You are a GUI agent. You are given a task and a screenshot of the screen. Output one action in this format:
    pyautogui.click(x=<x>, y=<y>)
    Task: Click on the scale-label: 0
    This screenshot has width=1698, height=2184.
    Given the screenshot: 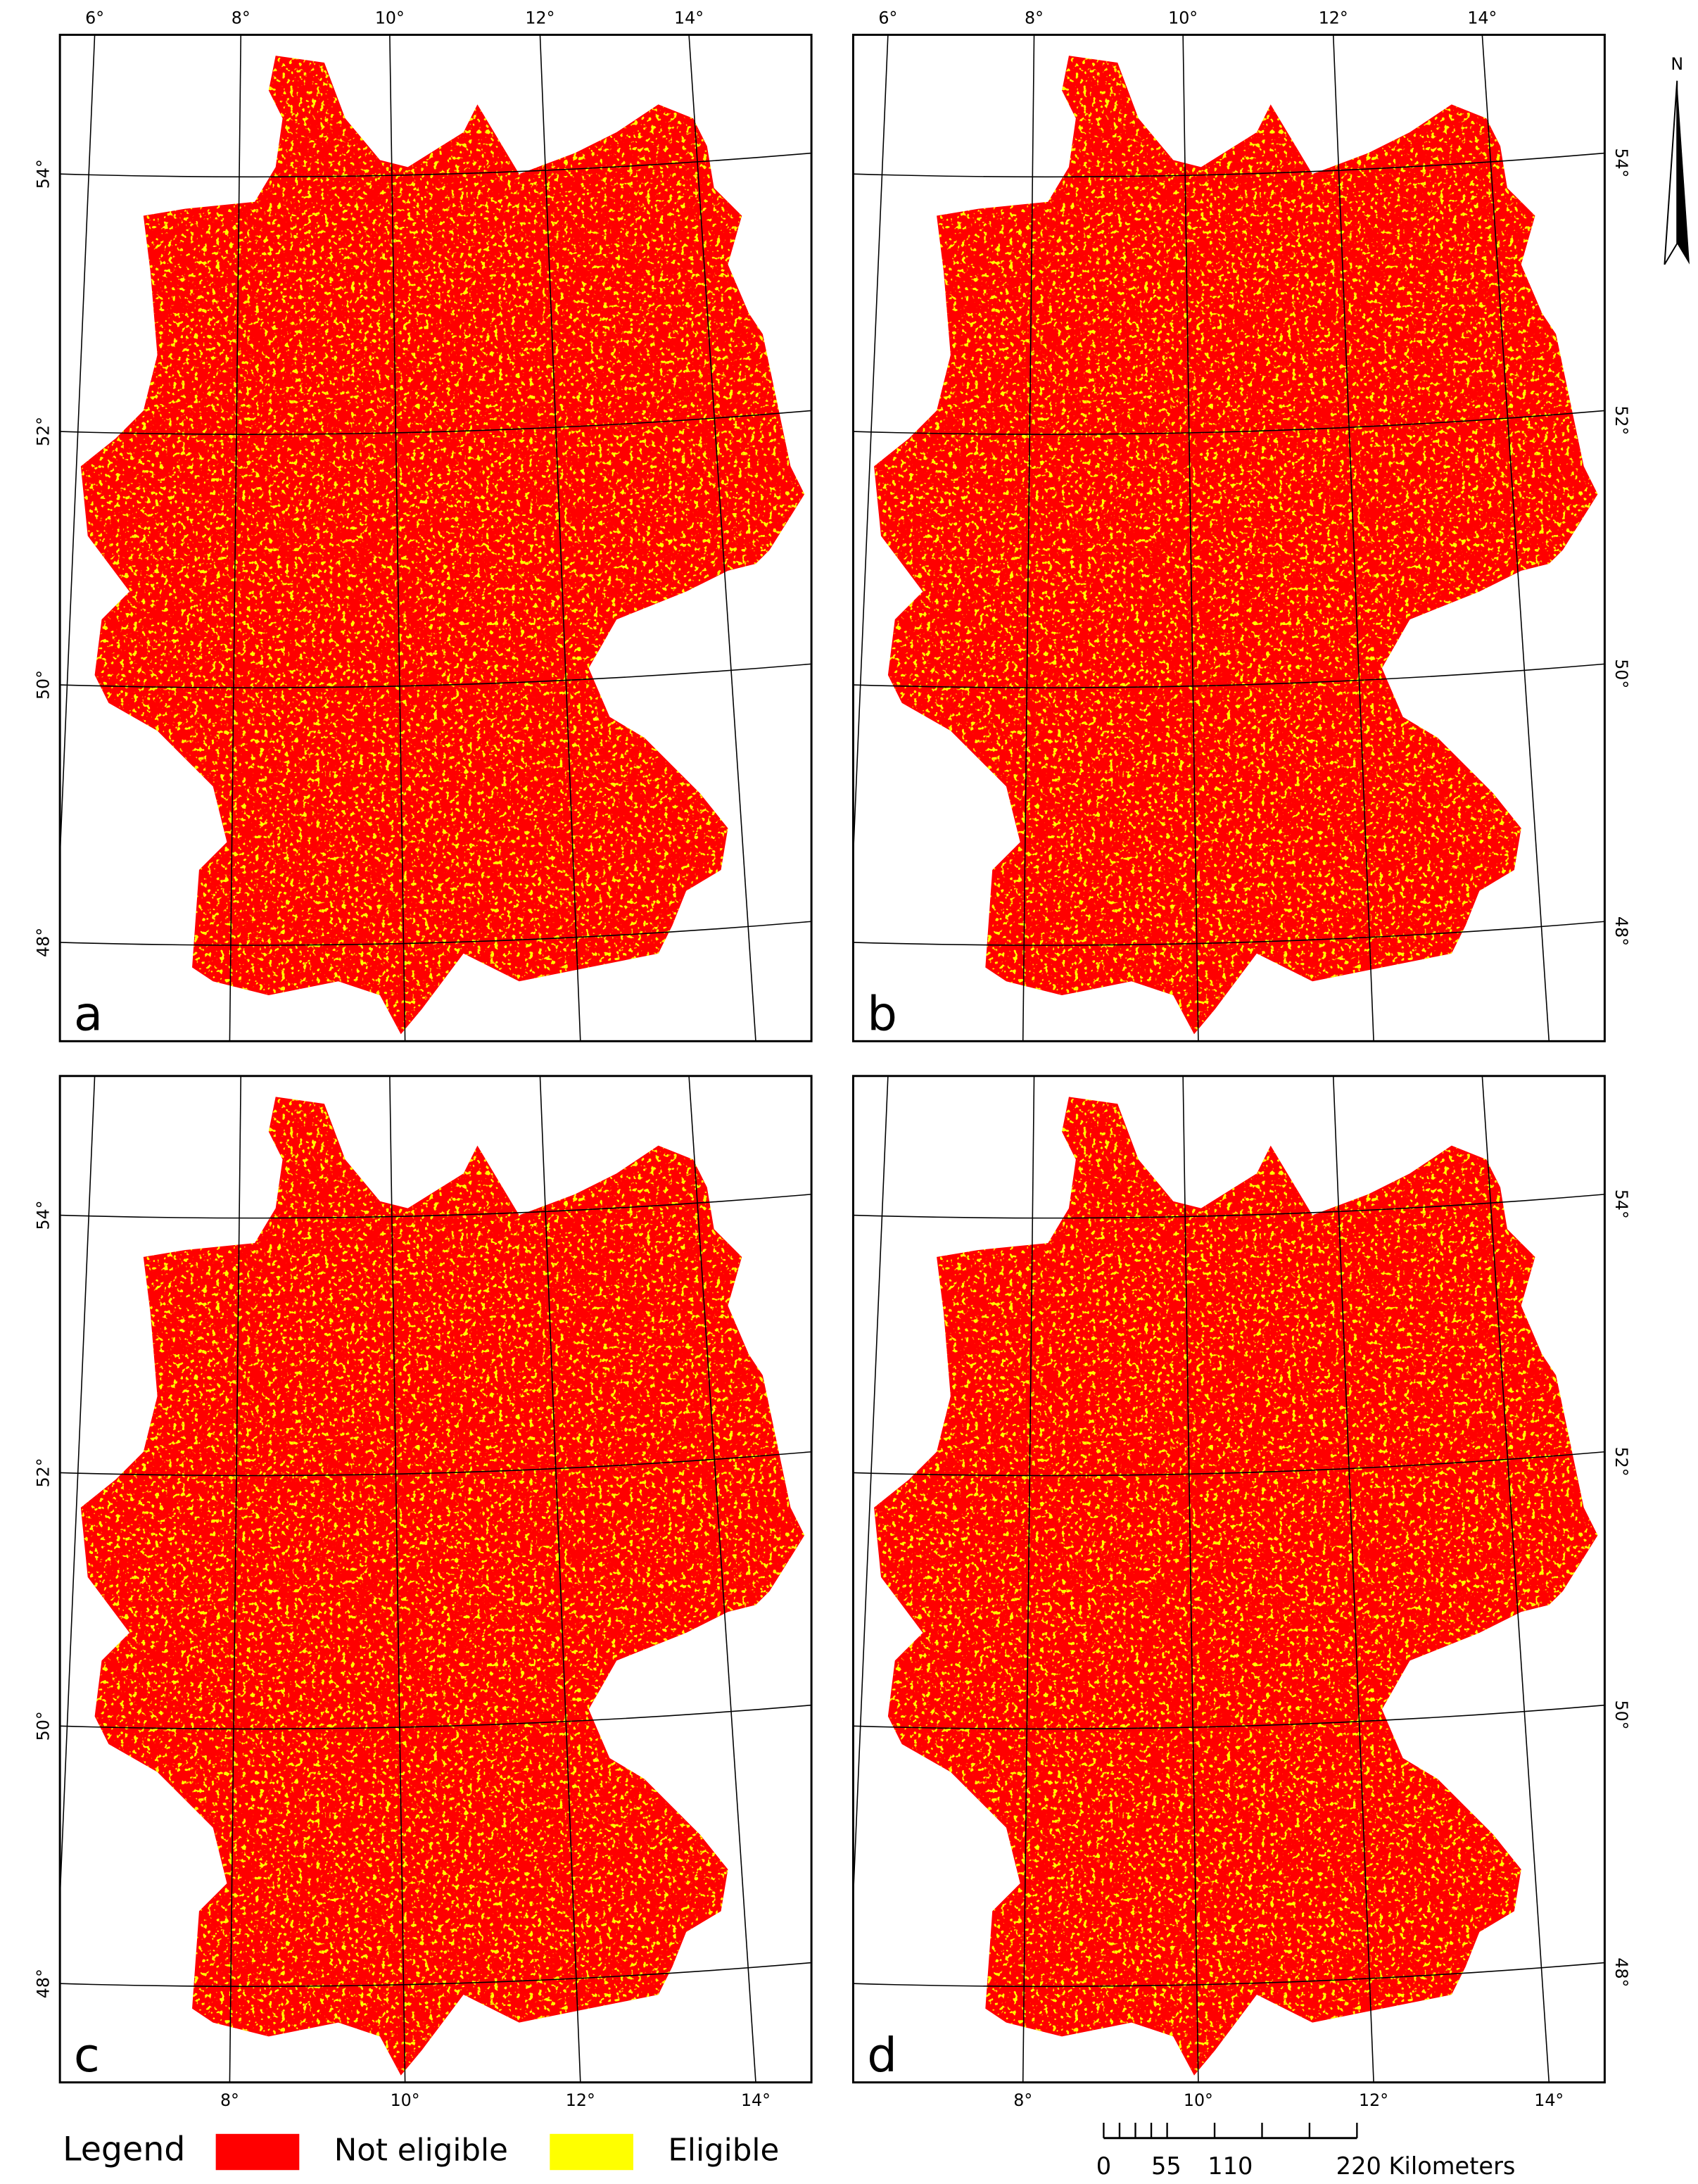 What is the action you would take?
    pyautogui.click(x=1104, y=2166)
    